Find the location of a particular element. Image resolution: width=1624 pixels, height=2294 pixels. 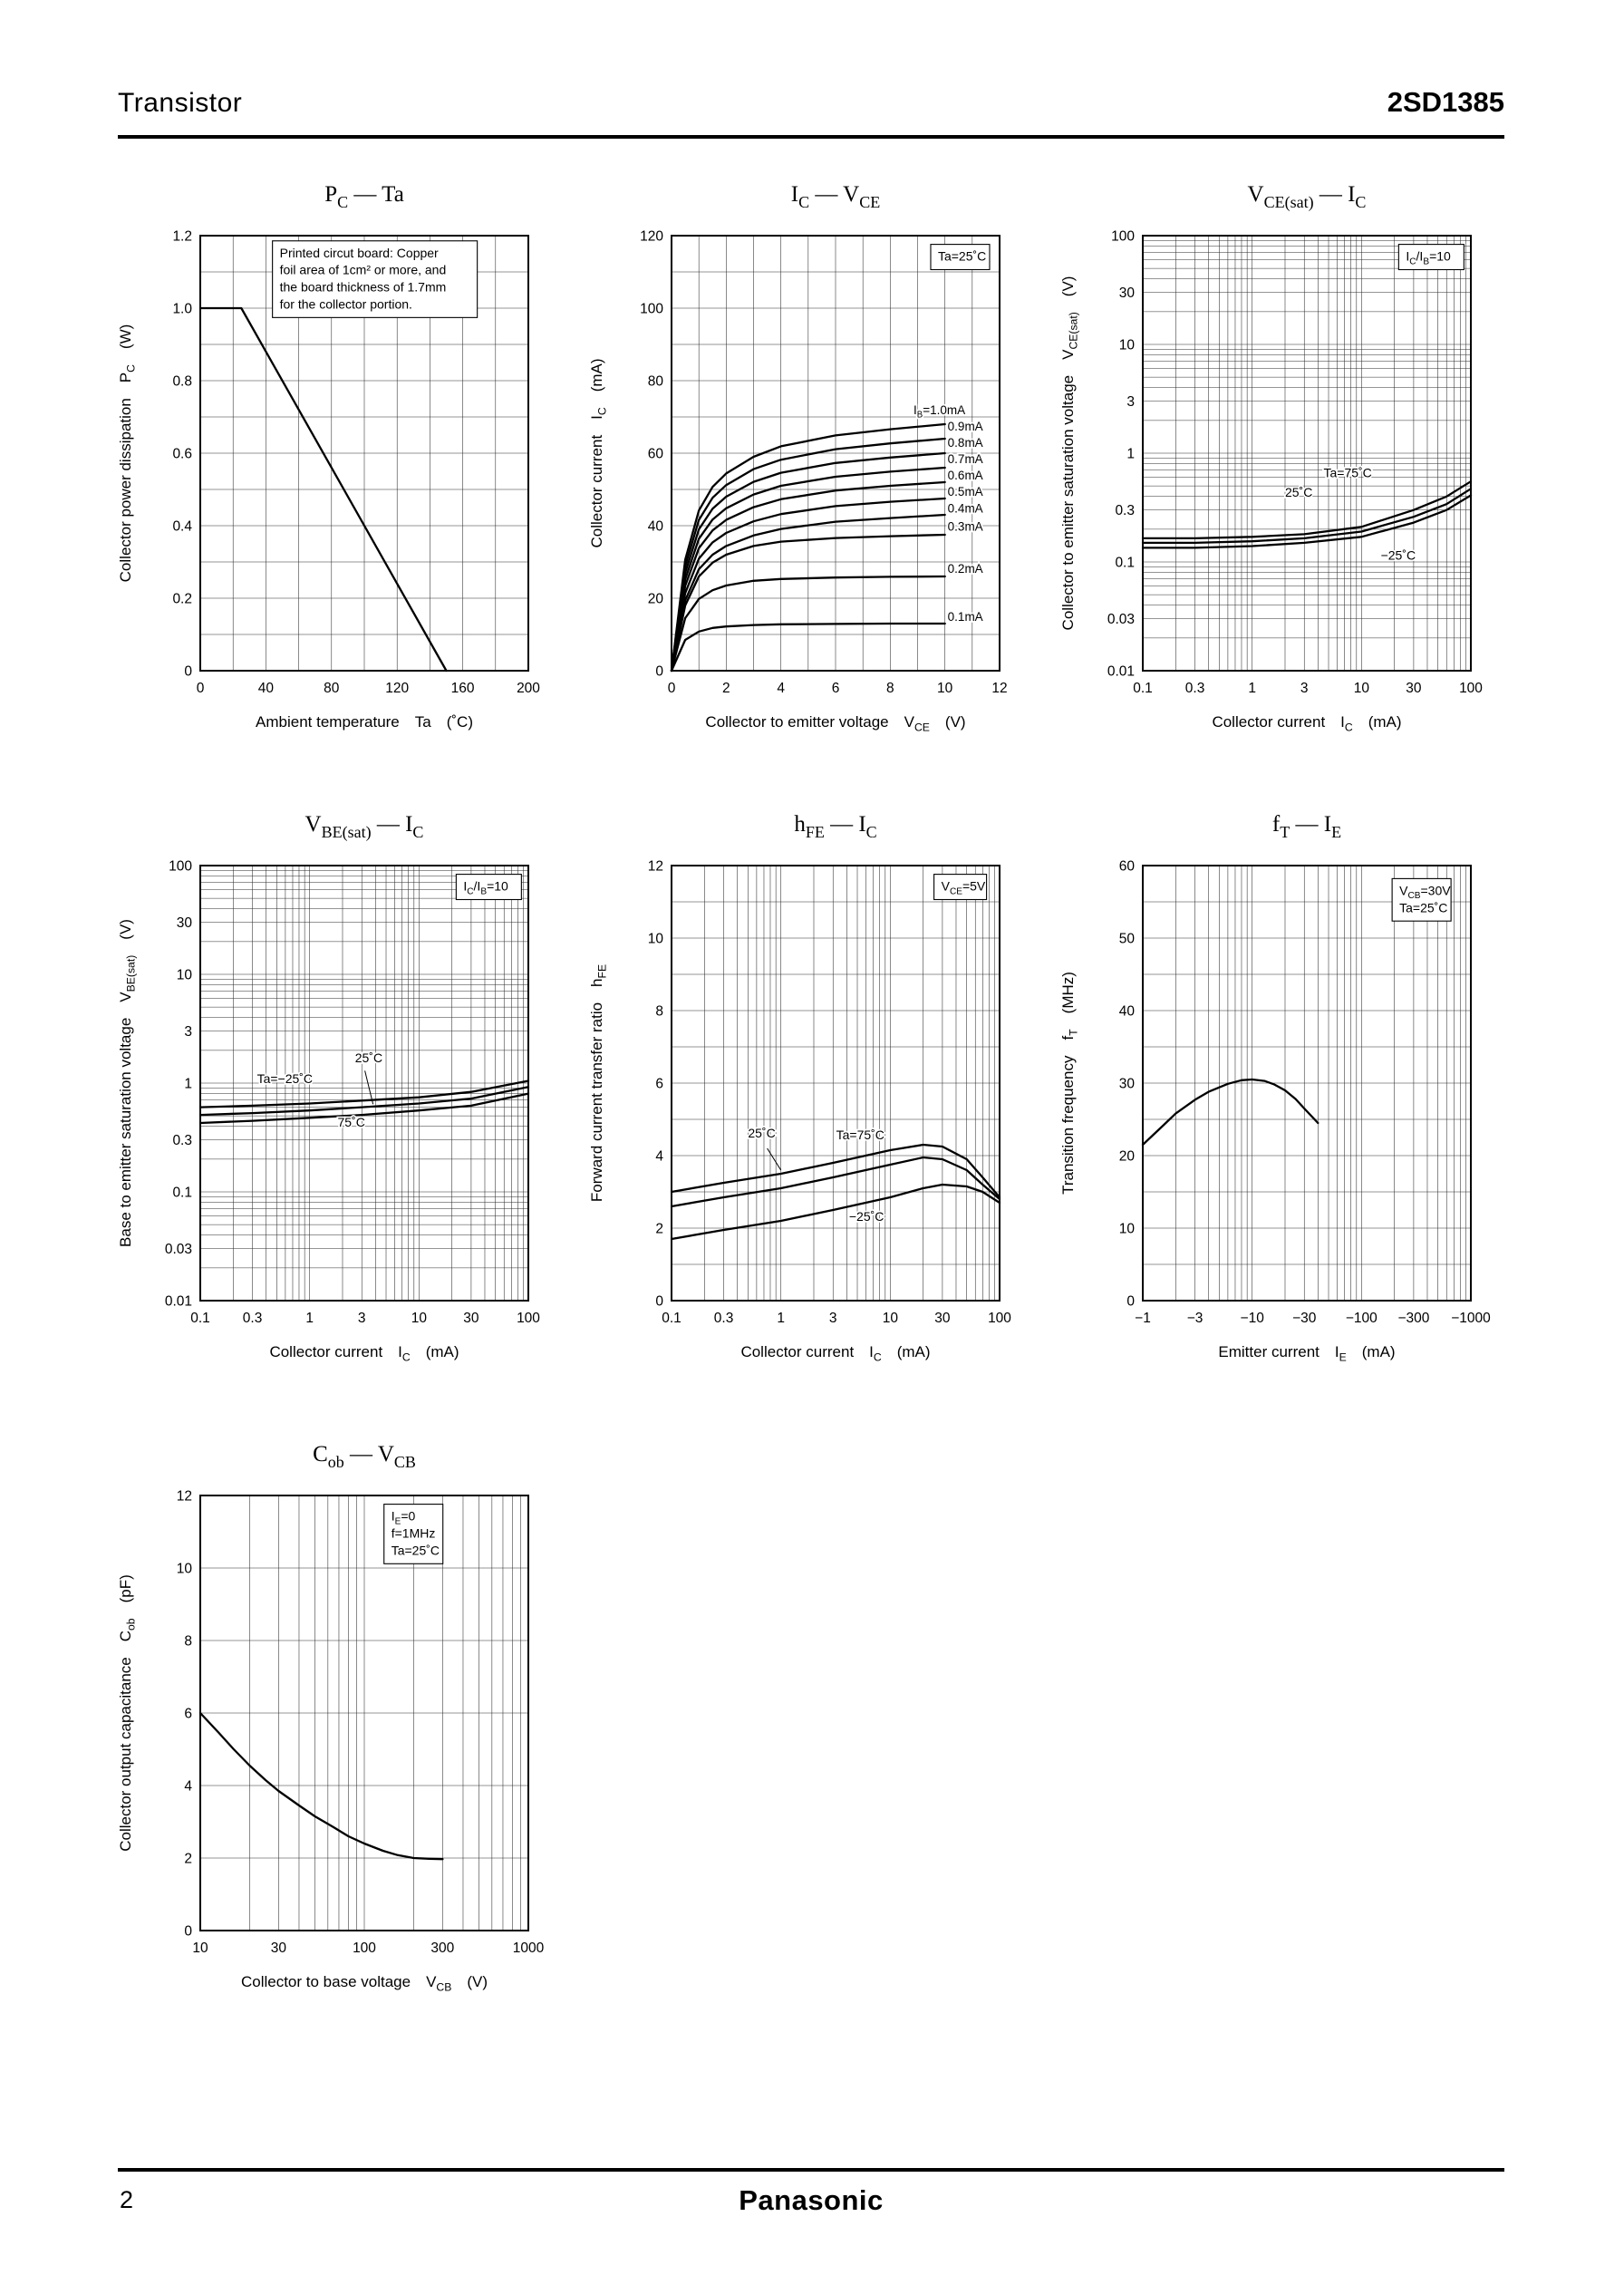

svg-text: 1.0 is located at coordinates (182, 309).